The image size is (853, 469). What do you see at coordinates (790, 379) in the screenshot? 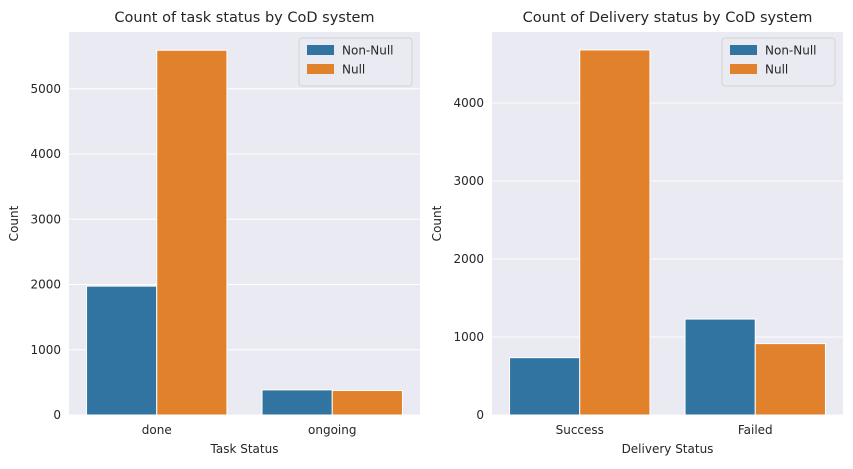
I see `bar-null-failed` at bounding box center [790, 379].